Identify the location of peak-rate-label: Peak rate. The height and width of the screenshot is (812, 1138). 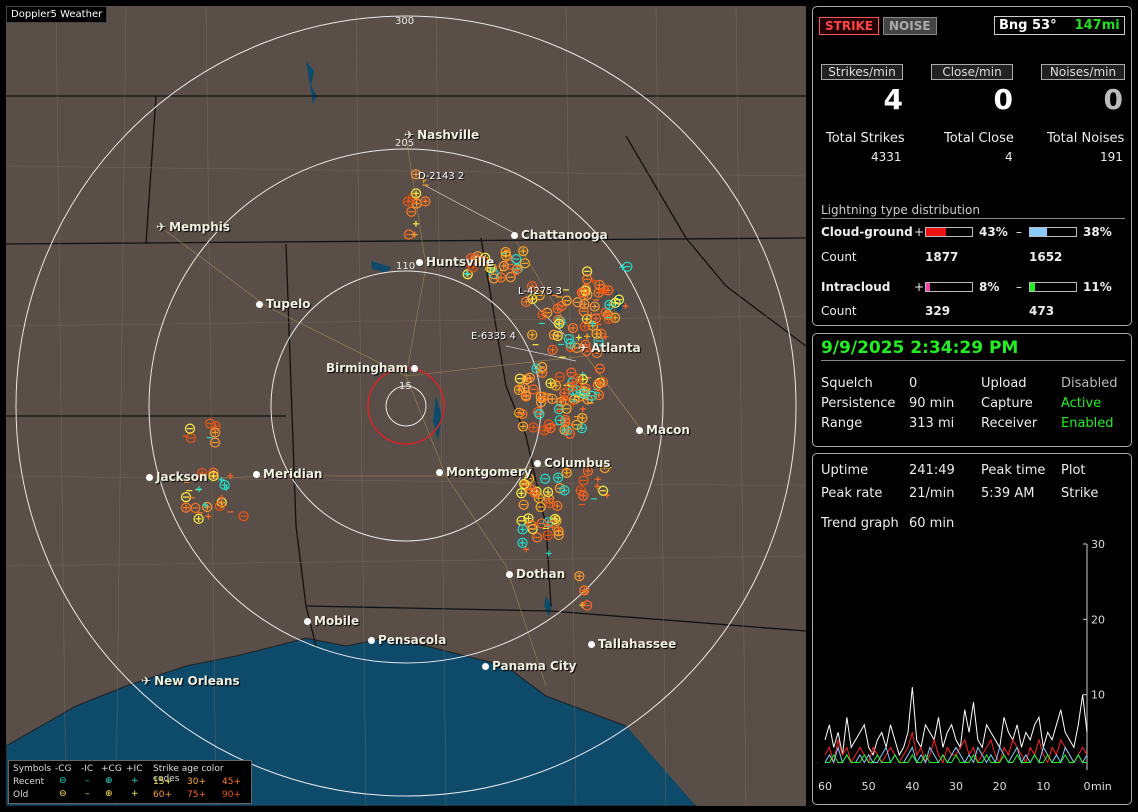
(852, 493).